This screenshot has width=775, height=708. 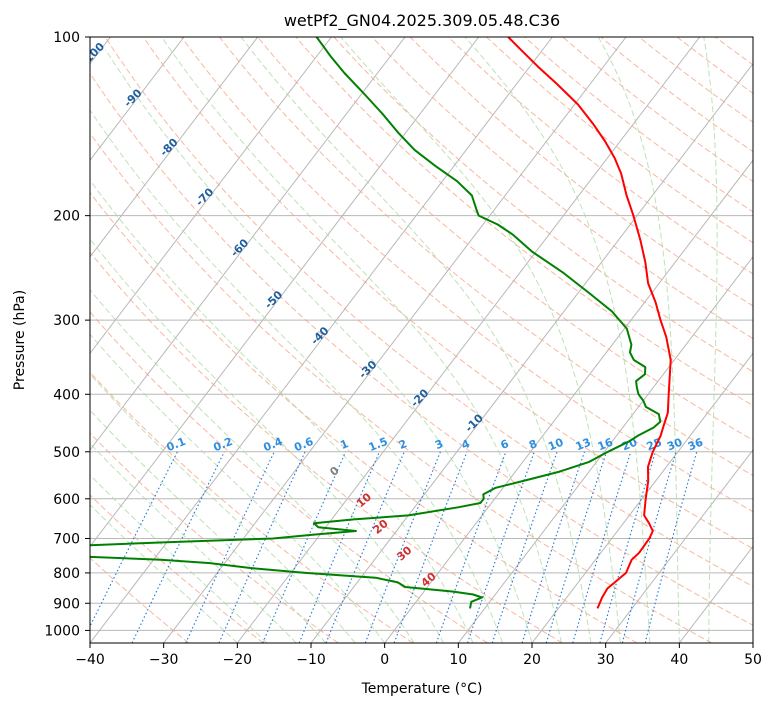 What do you see at coordinates (62, 631) in the screenshot?
I see `y-tick-label: 1000` at bounding box center [62, 631].